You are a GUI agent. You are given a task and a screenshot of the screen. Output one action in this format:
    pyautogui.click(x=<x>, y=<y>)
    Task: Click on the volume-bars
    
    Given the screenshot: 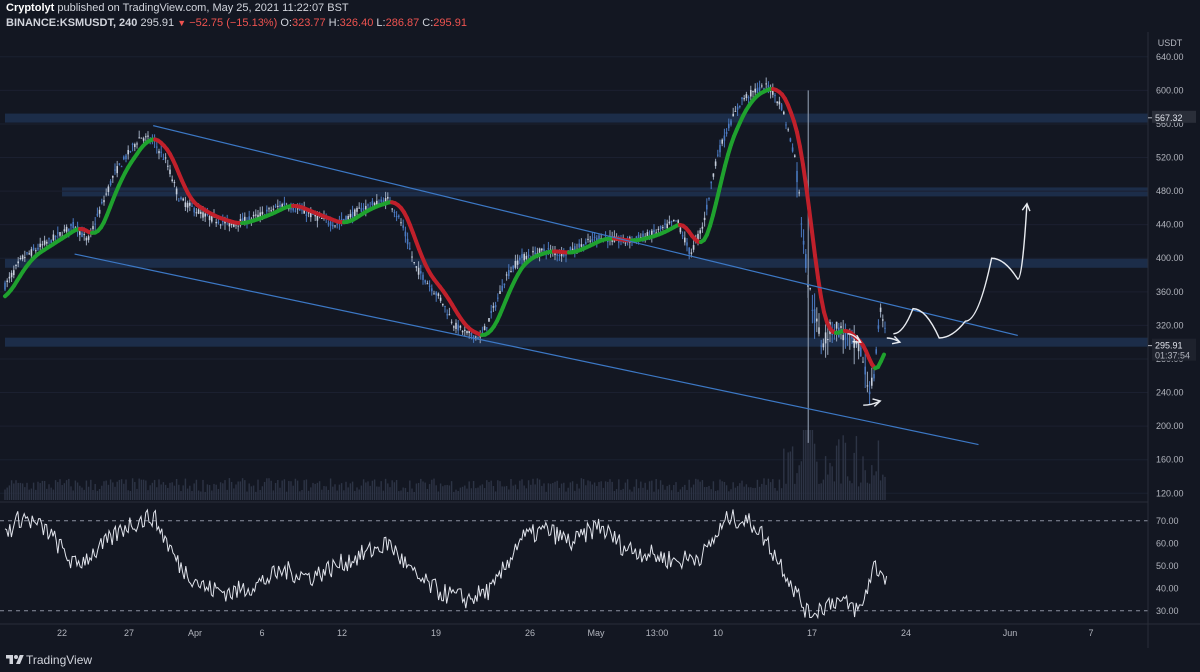 What is the action you would take?
    pyautogui.click(x=445, y=465)
    